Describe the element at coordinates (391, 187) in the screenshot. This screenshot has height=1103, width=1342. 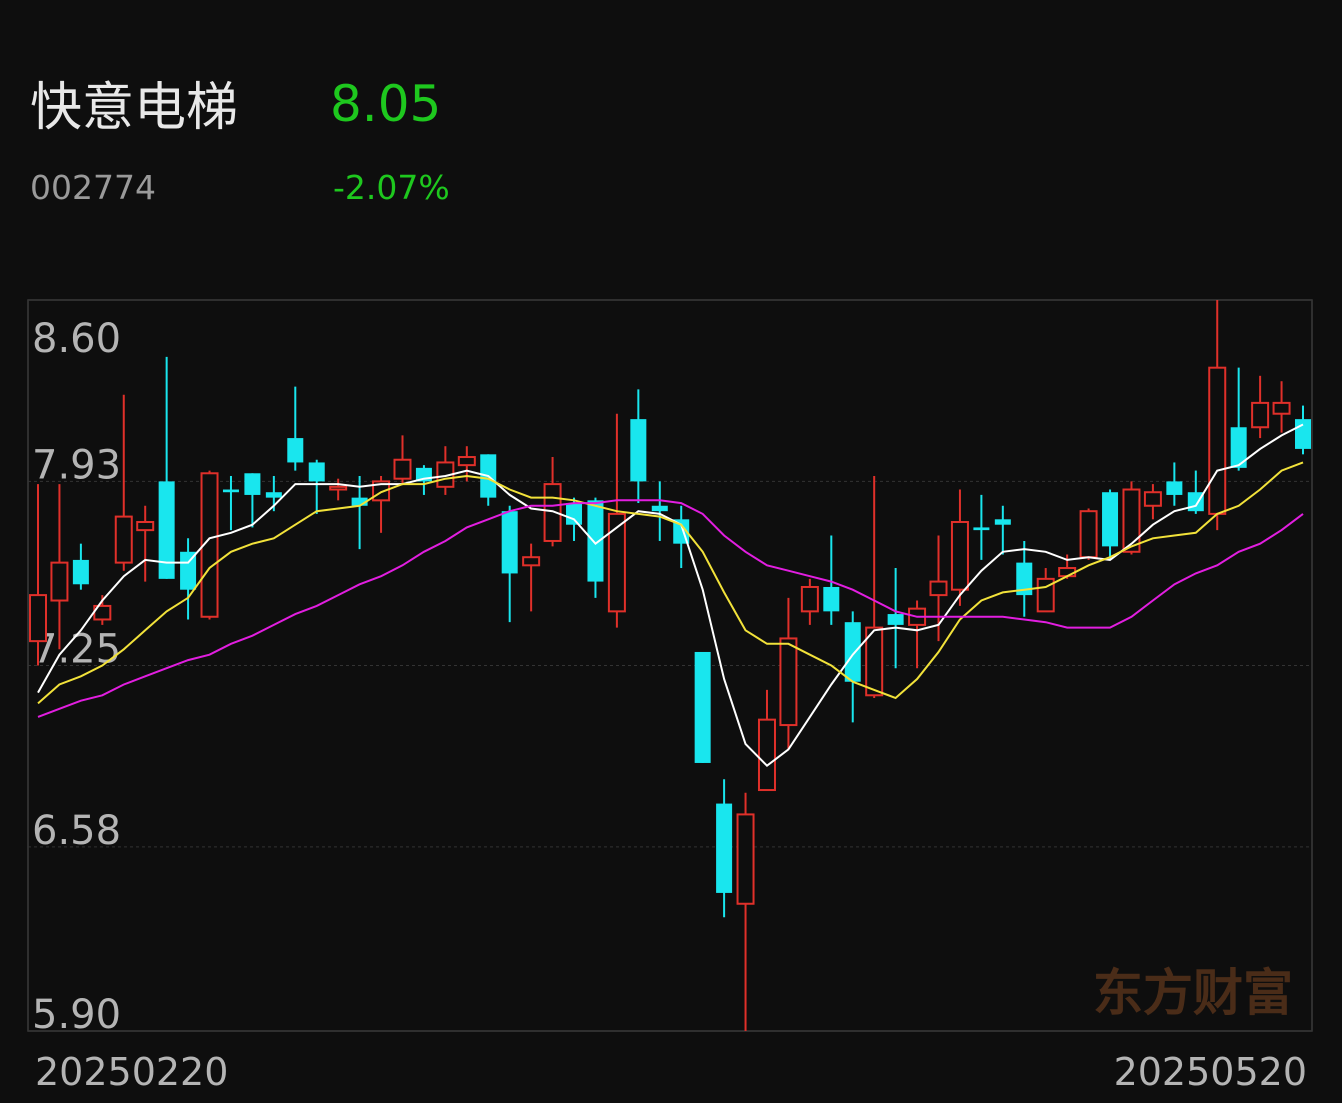
I see `price-change: -2.07%` at that location.